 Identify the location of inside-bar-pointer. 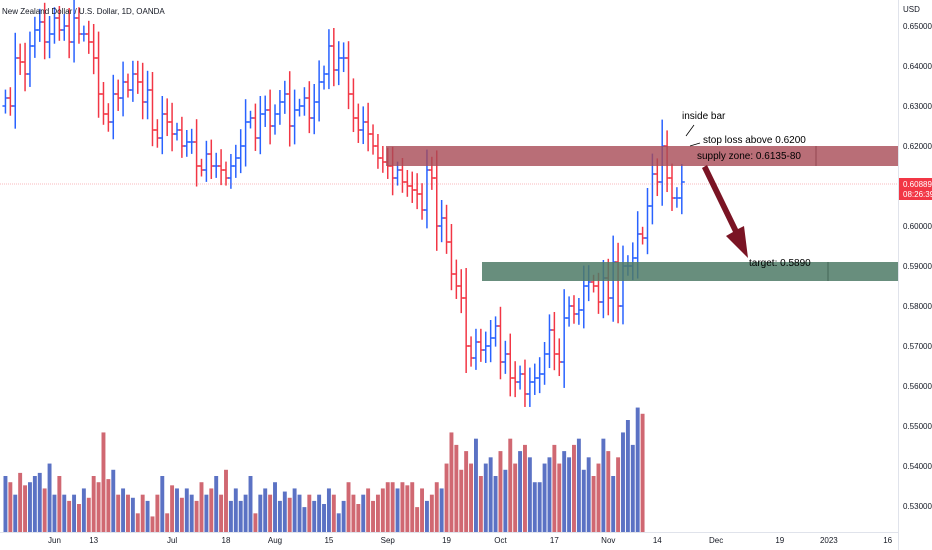
(690, 130).